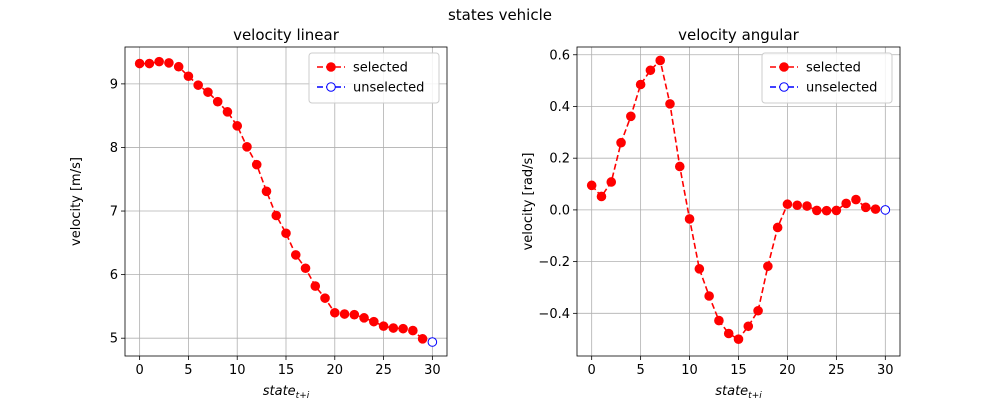  What do you see at coordinates (528, 202) in the screenshot?
I see `y-axis-label: velocity [rad/s]` at bounding box center [528, 202].